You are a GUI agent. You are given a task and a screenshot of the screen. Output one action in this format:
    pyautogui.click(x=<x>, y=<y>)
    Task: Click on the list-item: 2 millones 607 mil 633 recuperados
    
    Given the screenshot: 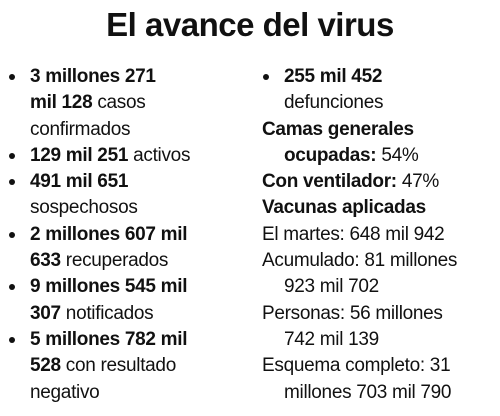 What is the action you would take?
    pyautogui.click(x=128, y=248)
    